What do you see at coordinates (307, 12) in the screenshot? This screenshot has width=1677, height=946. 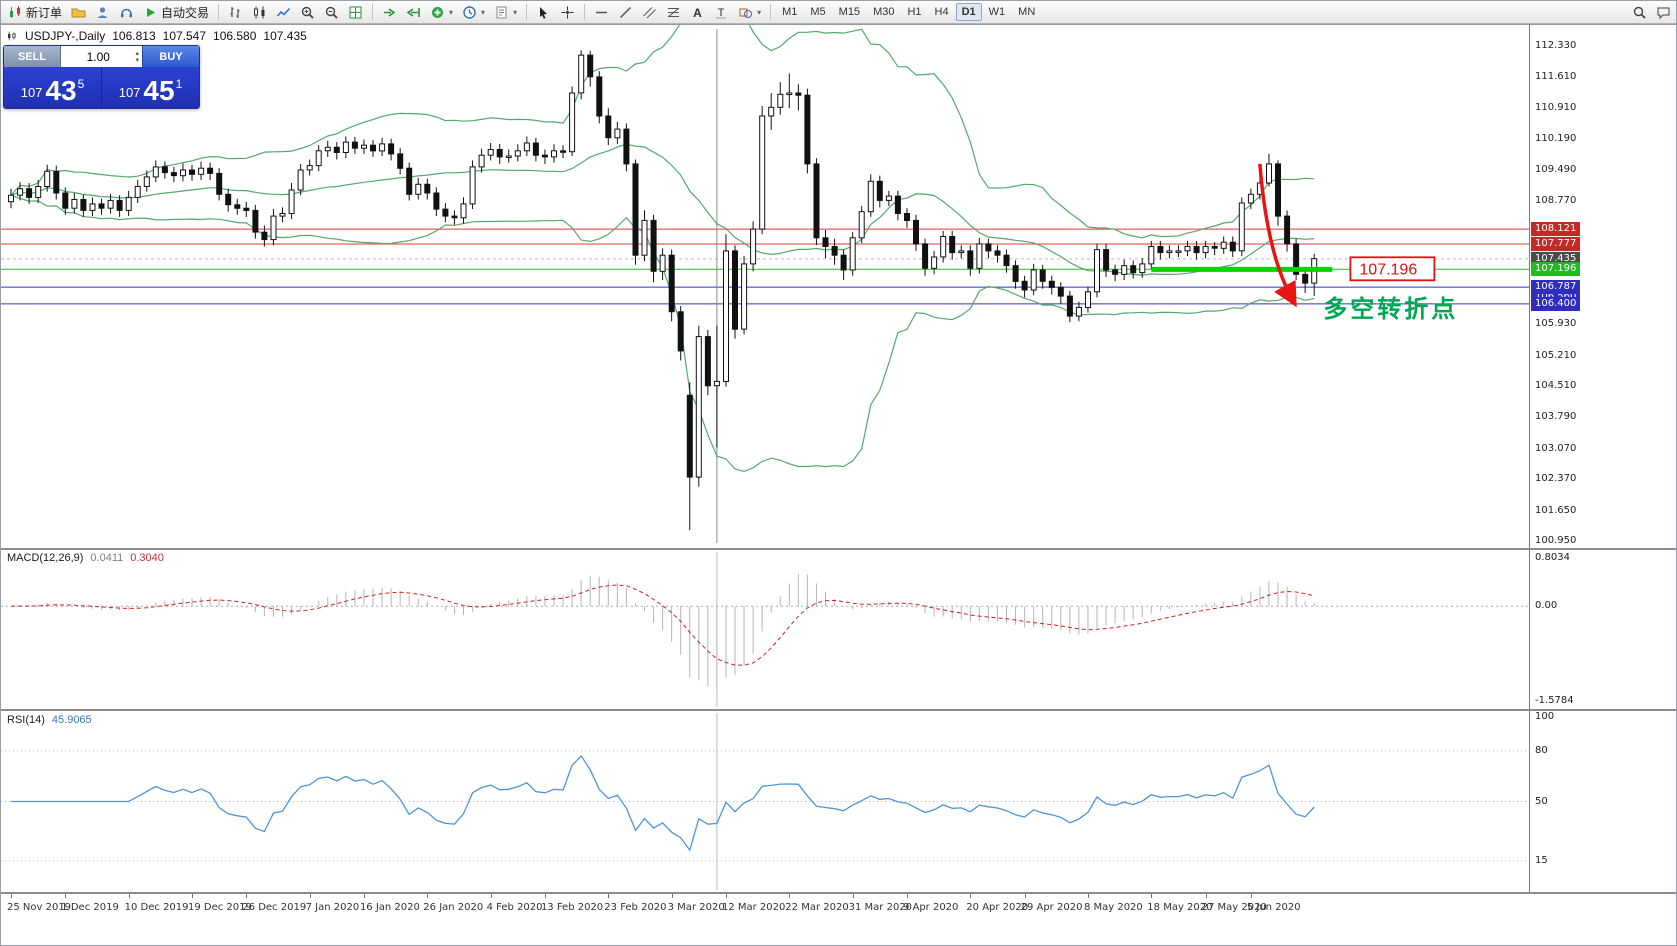 I see `zoom-in-button` at bounding box center [307, 12].